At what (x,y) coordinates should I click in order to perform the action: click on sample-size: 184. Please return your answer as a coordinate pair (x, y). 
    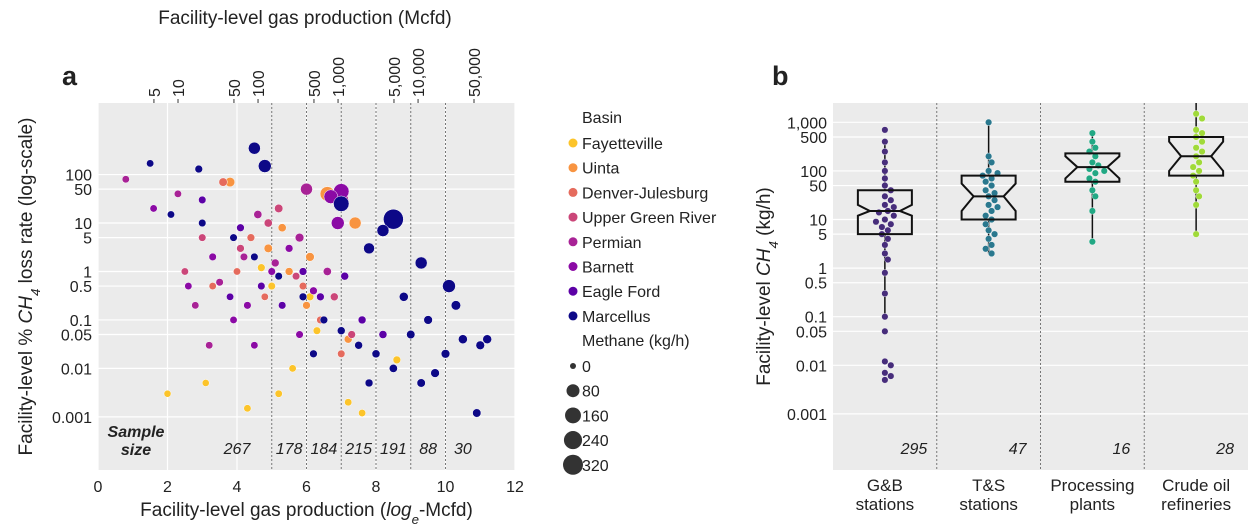
    Looking at the image, I should click on (324, 449).